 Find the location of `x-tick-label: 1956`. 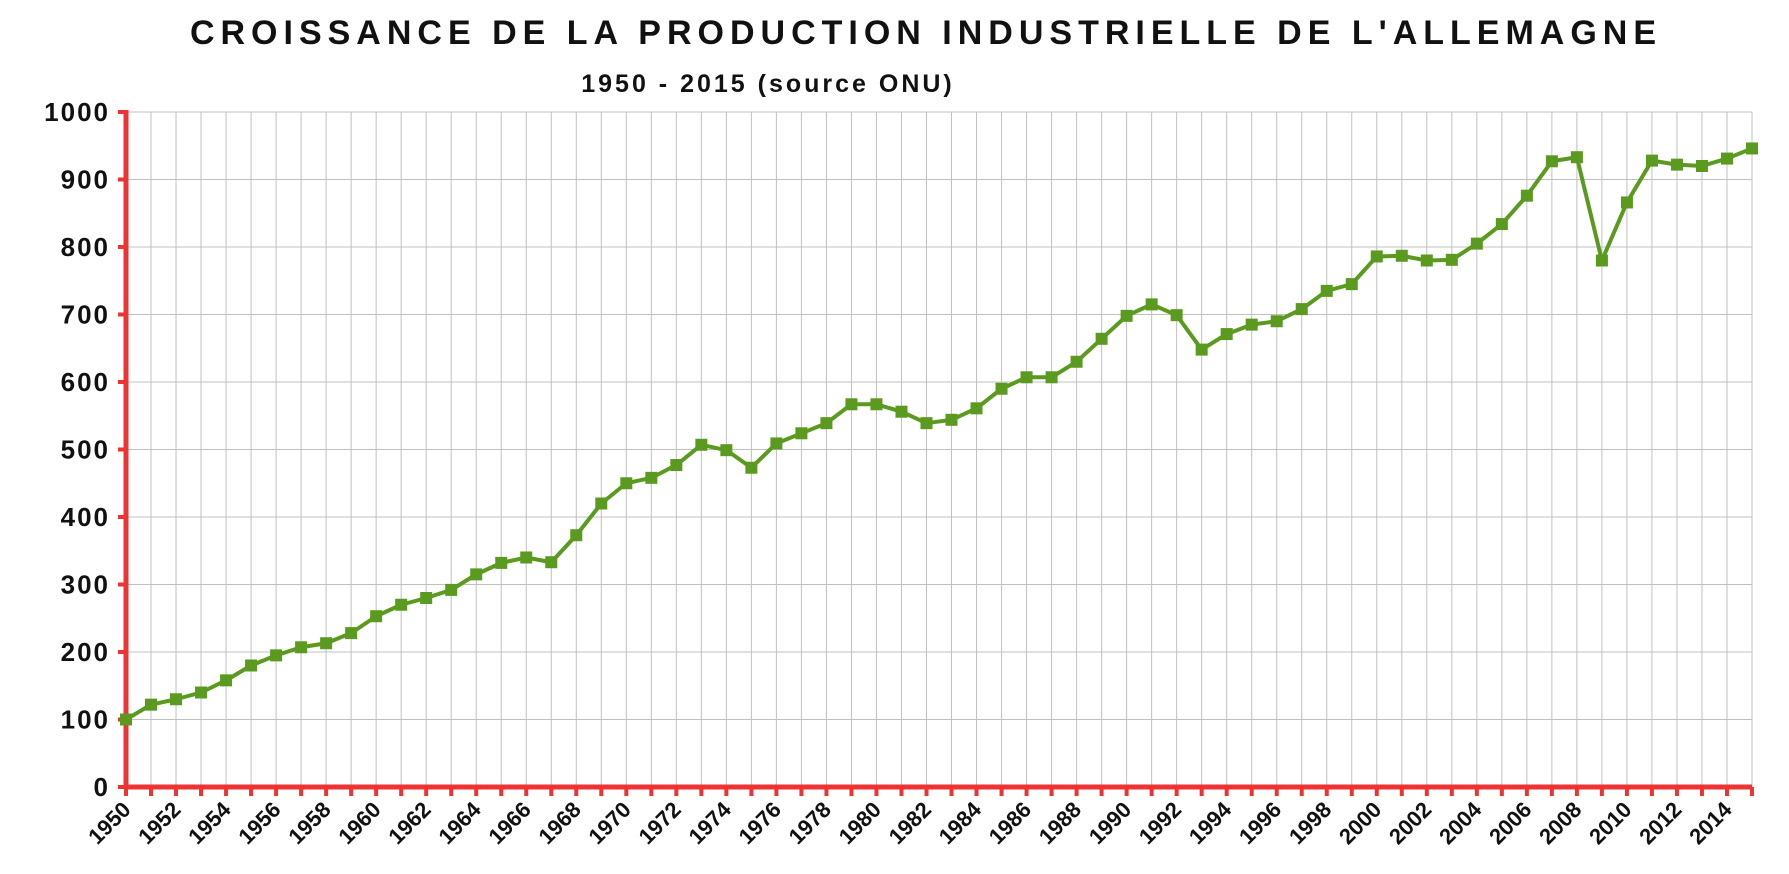

x-tick-label: 1956 is located at coordinates (259, 823).